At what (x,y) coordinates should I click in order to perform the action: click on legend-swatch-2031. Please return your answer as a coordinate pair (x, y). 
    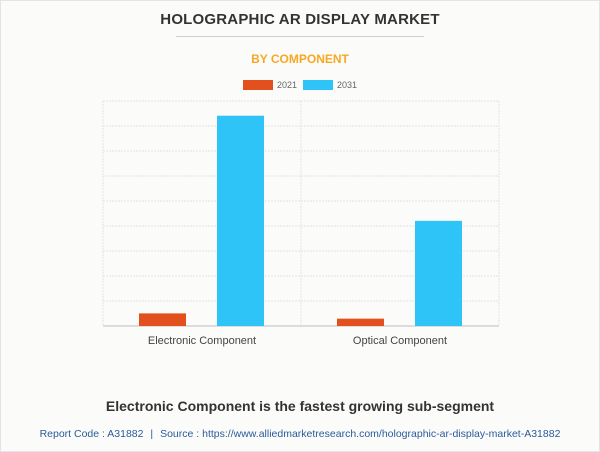
    Looking at the image, I should click on (318, 85).